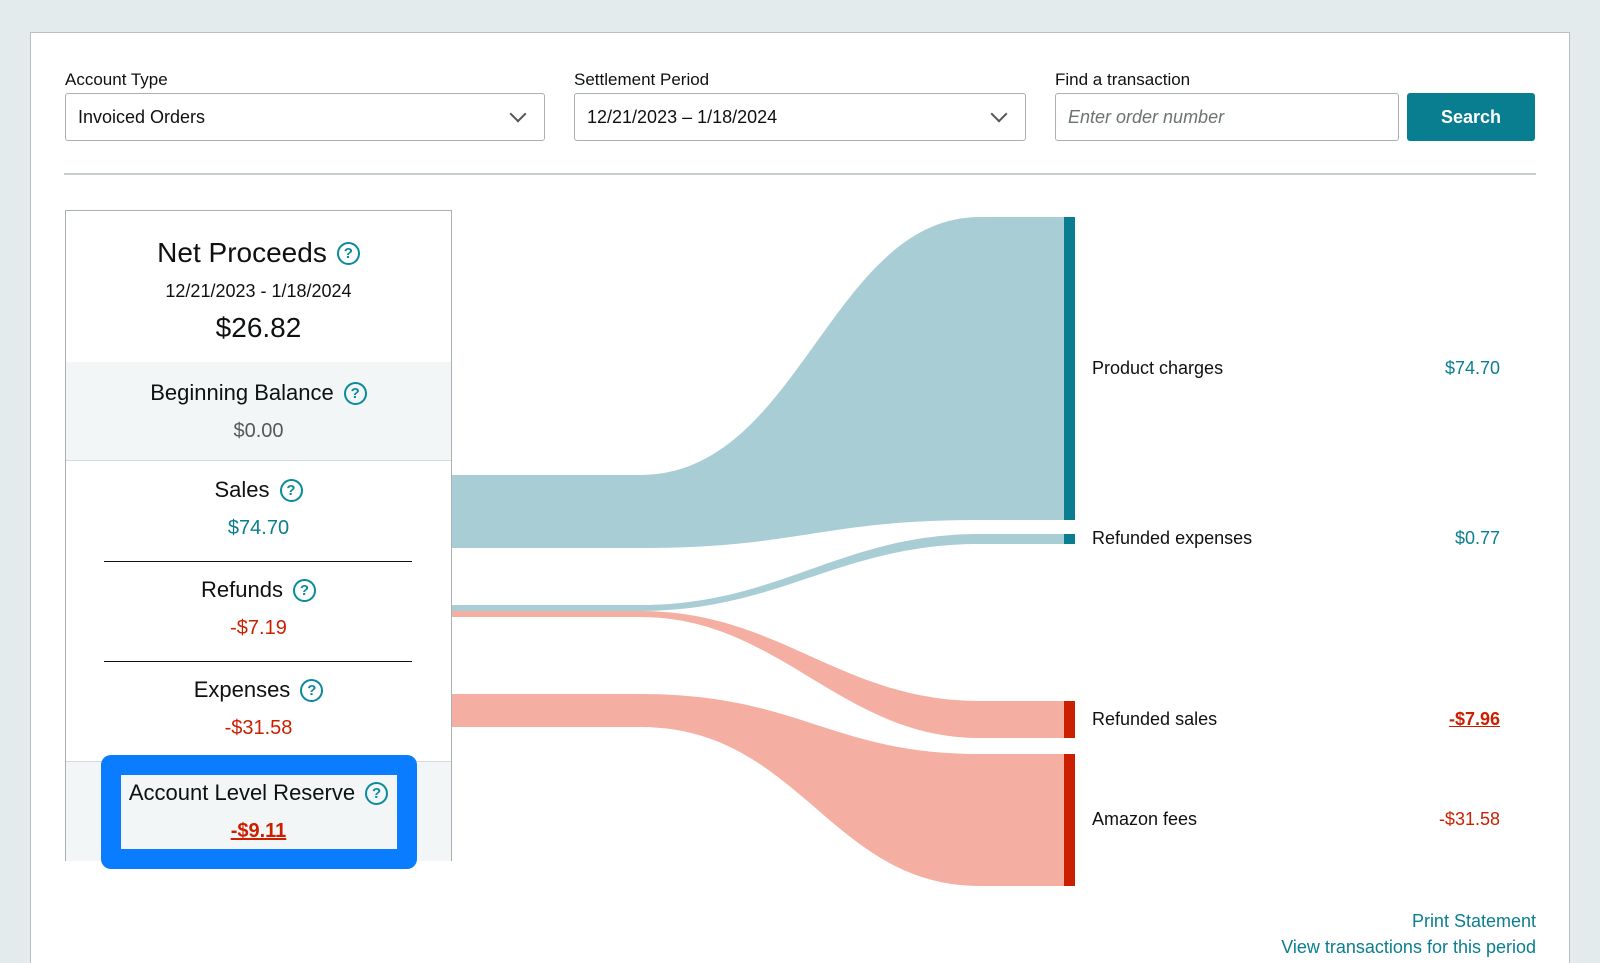 The width and height of the screenshot is (1600, 963). I want to click on refunded-sales-label: Refunded sales, so click(1155, 719).